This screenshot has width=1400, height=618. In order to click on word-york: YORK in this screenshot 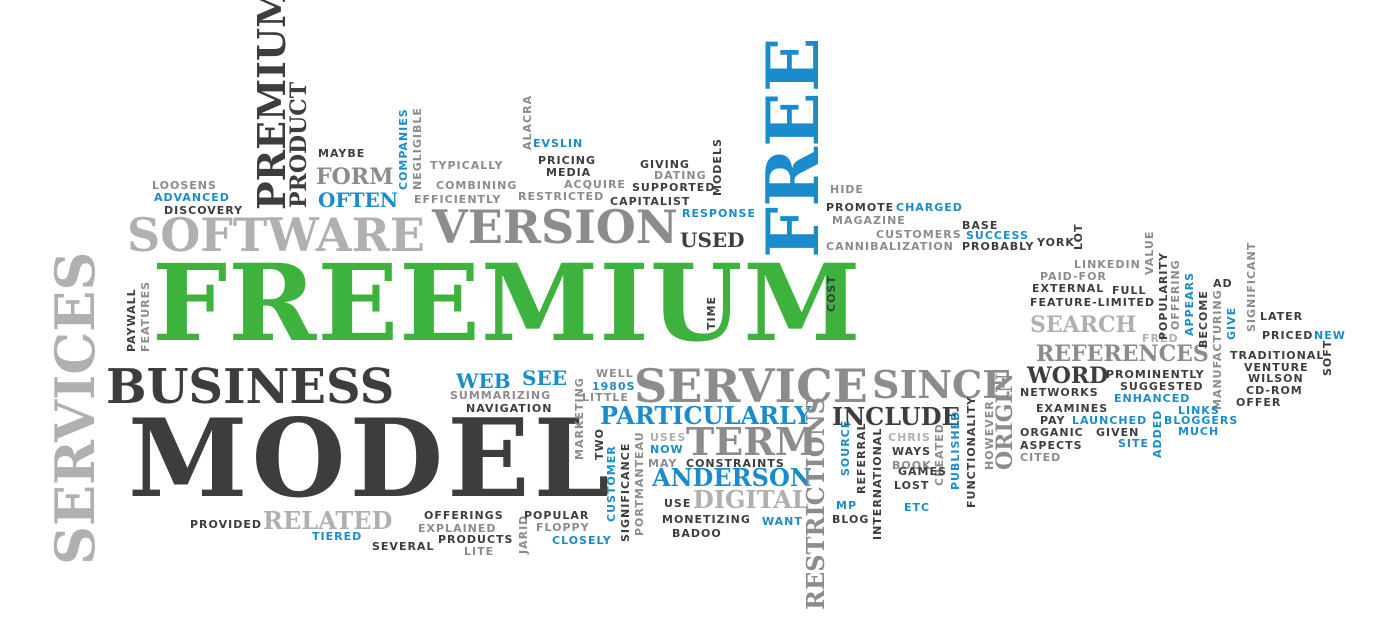, I will do `click(1056, 242)`.